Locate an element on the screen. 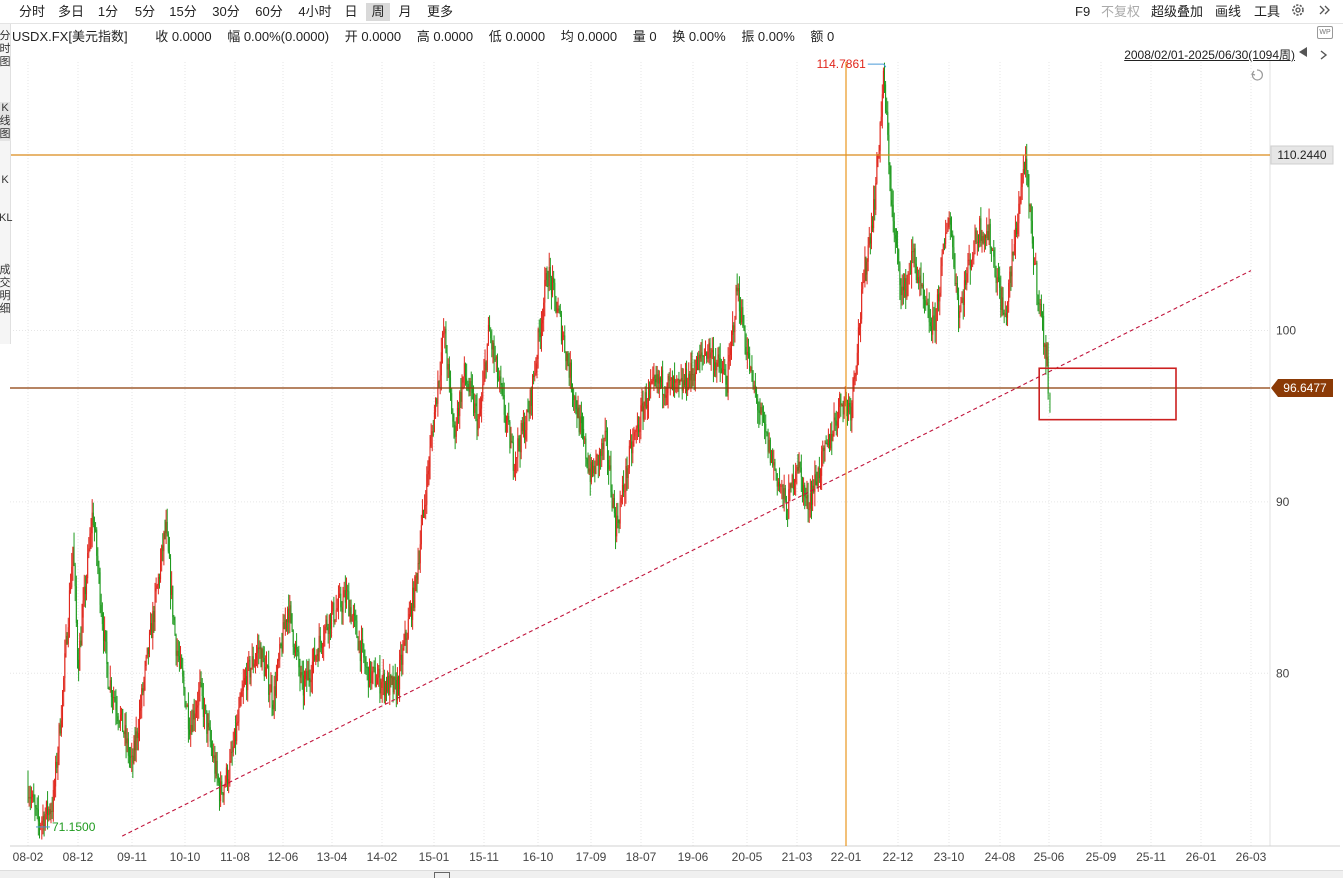  y-tick-label: 80 is located at coordinates (1283, 673).